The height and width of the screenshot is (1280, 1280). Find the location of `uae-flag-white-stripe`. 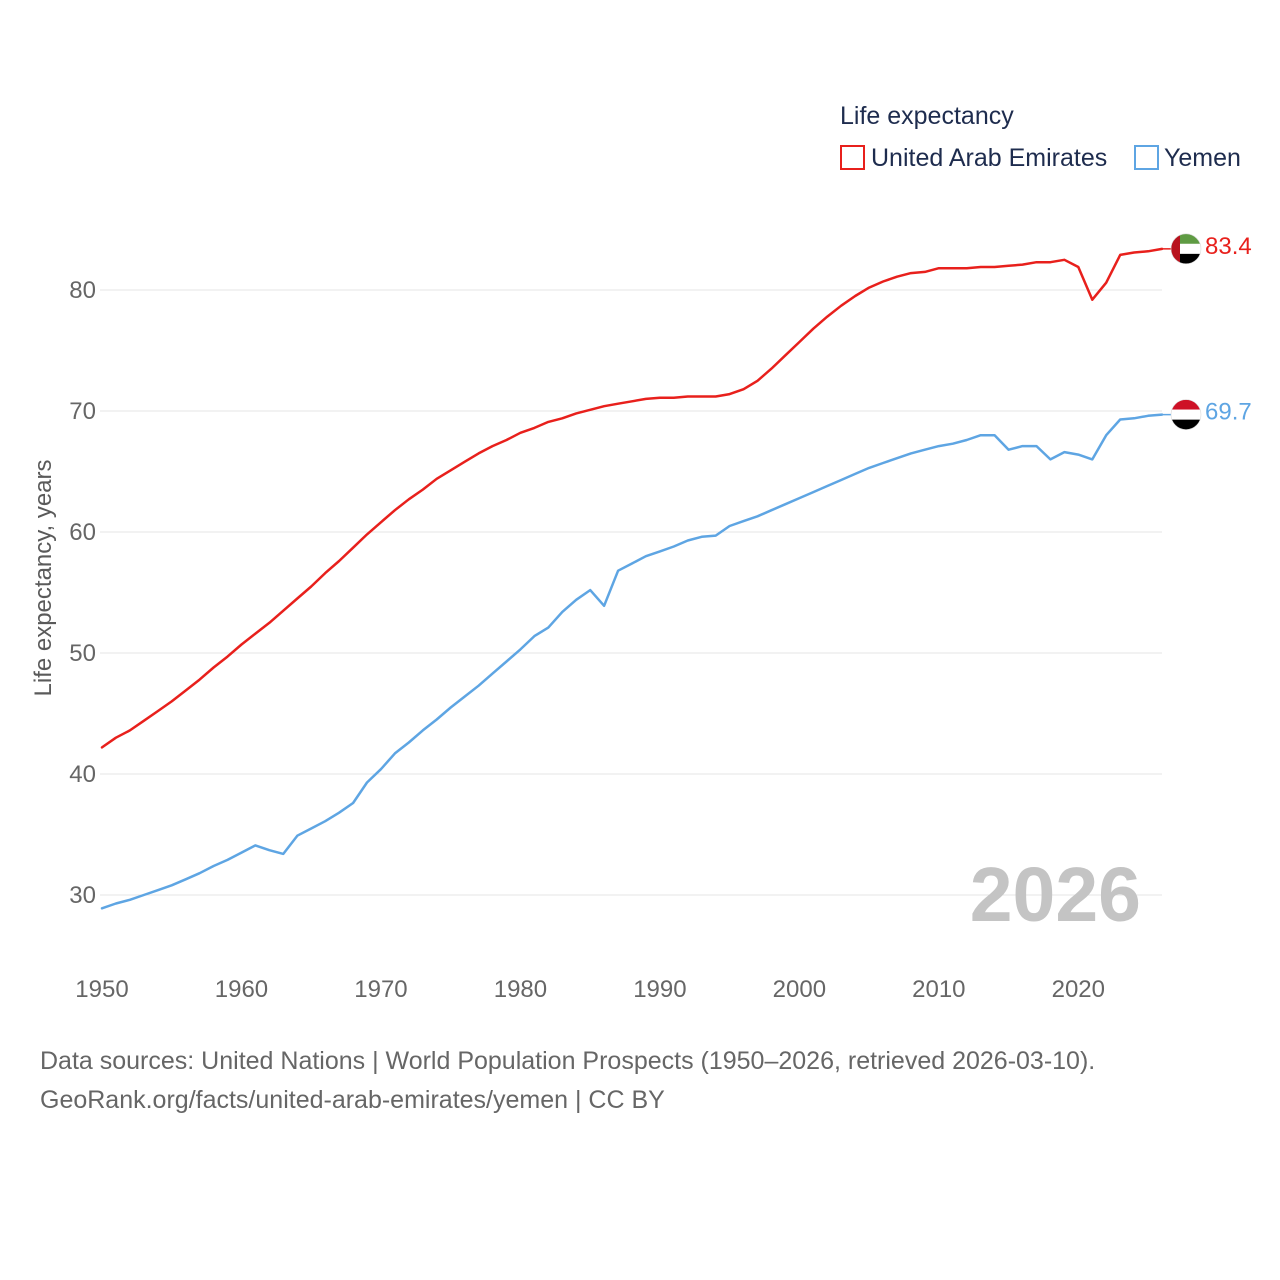

uae-flag-white-stripe is located at coordinates (1186, 248).